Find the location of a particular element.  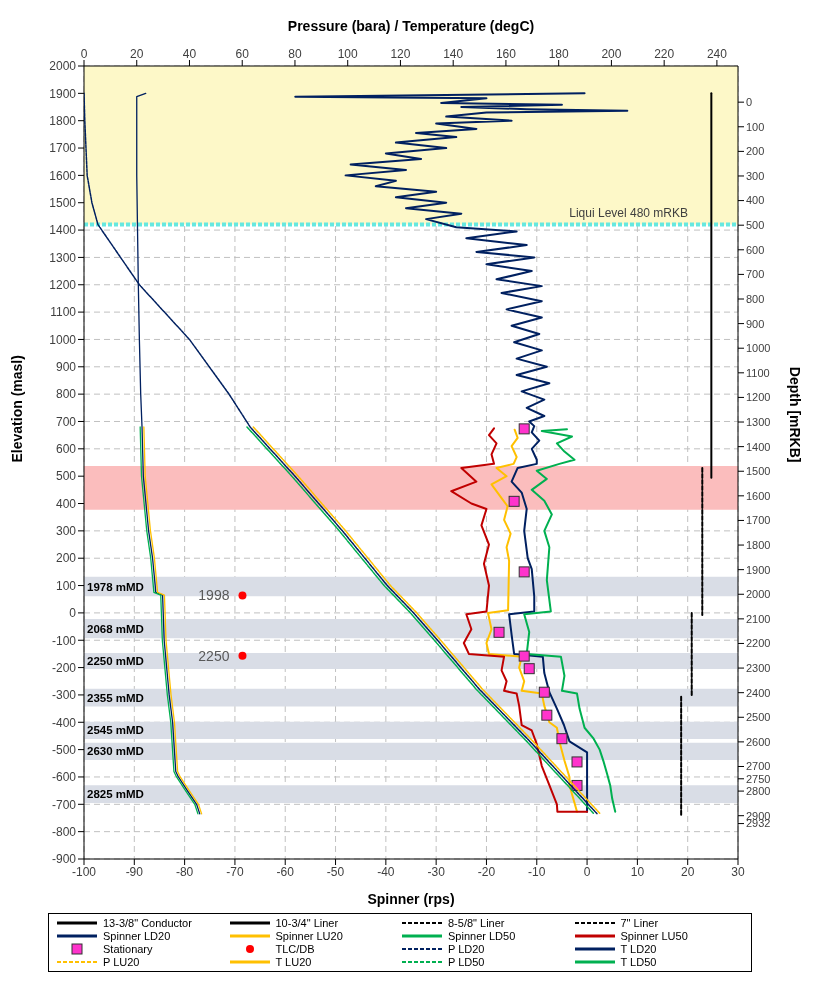

band-label: 2068 mMD is located at coordinates (115, 628).